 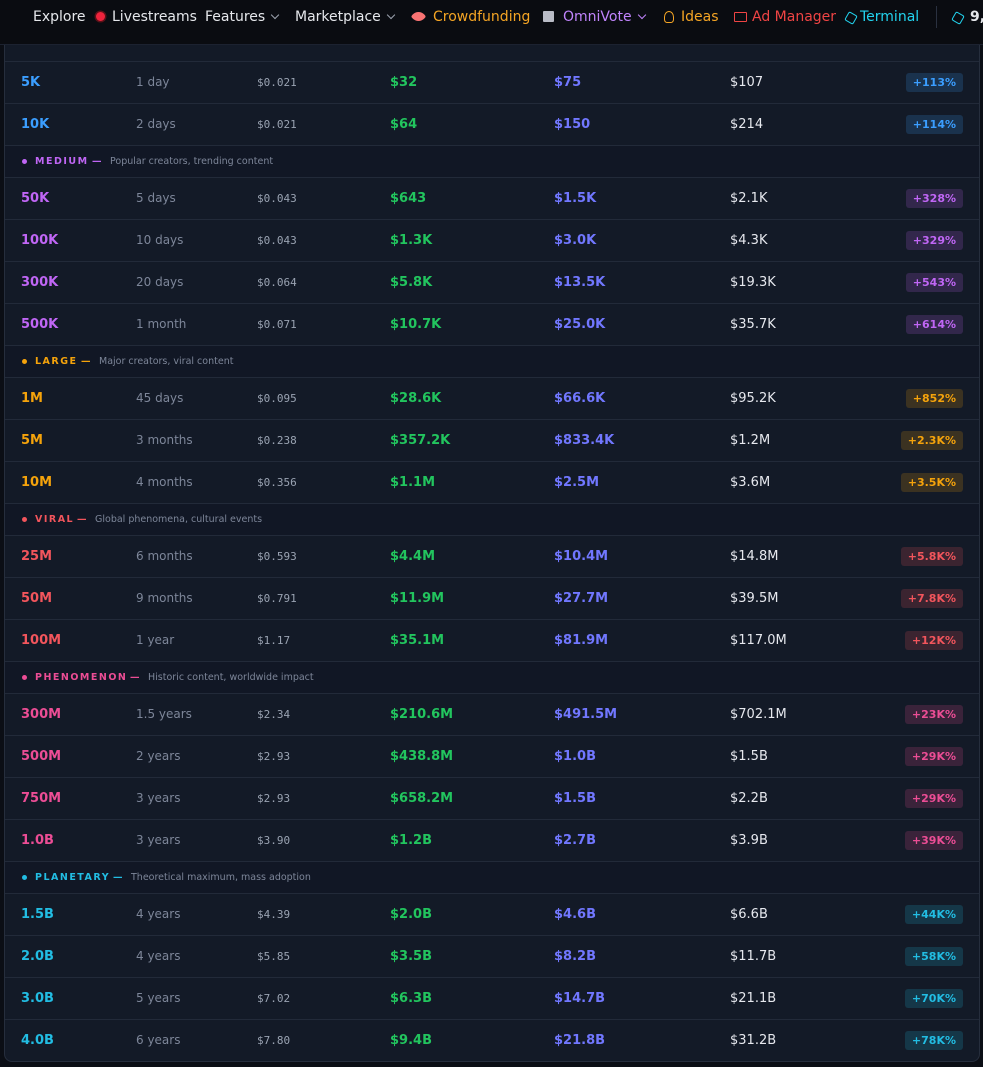 I want to click on tier-views: 100M, so click(x=41, y=640).